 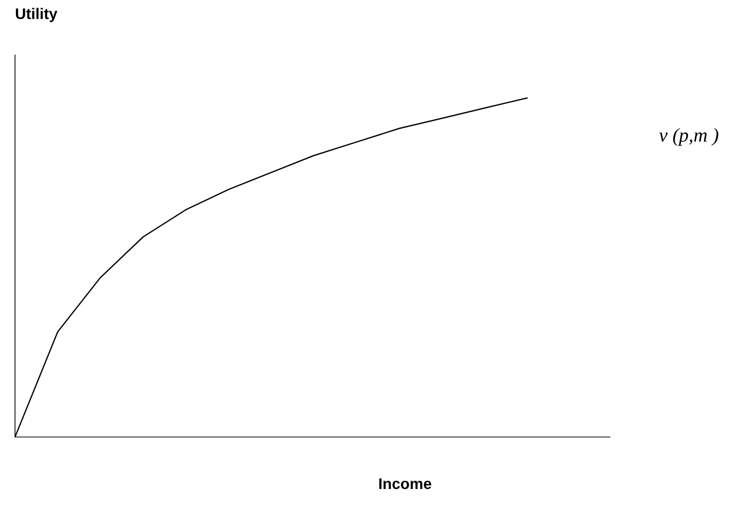 I want to click on x-axis-title: Income, so click(x=405, y=484).